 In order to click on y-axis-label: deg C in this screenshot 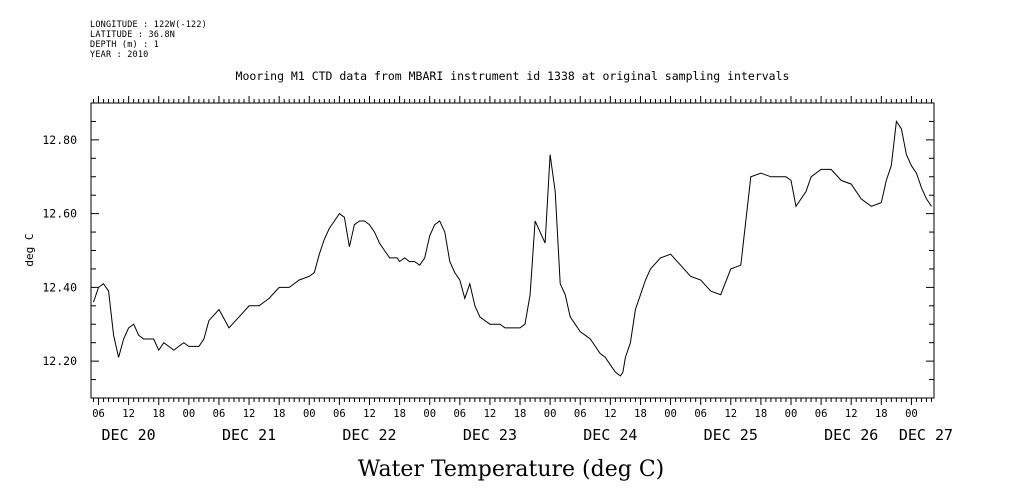, I will do `click(29, 249)`.